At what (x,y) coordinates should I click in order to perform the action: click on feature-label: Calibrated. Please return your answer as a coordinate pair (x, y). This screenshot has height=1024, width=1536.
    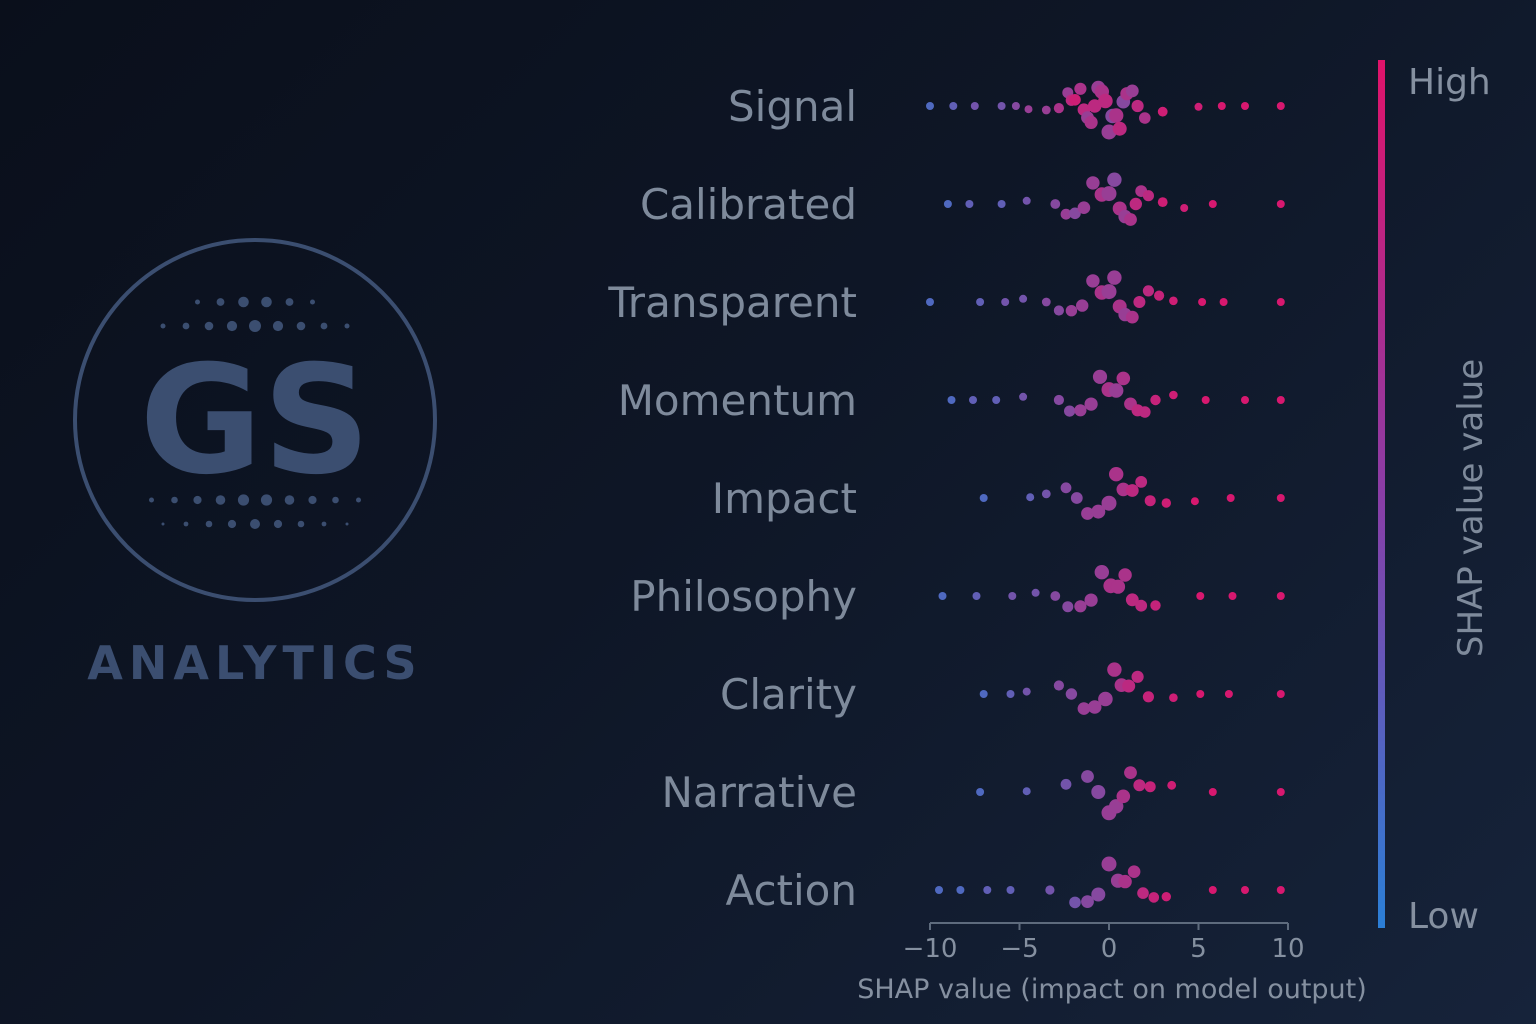
    Looking at the image, I should click on (748, 204).